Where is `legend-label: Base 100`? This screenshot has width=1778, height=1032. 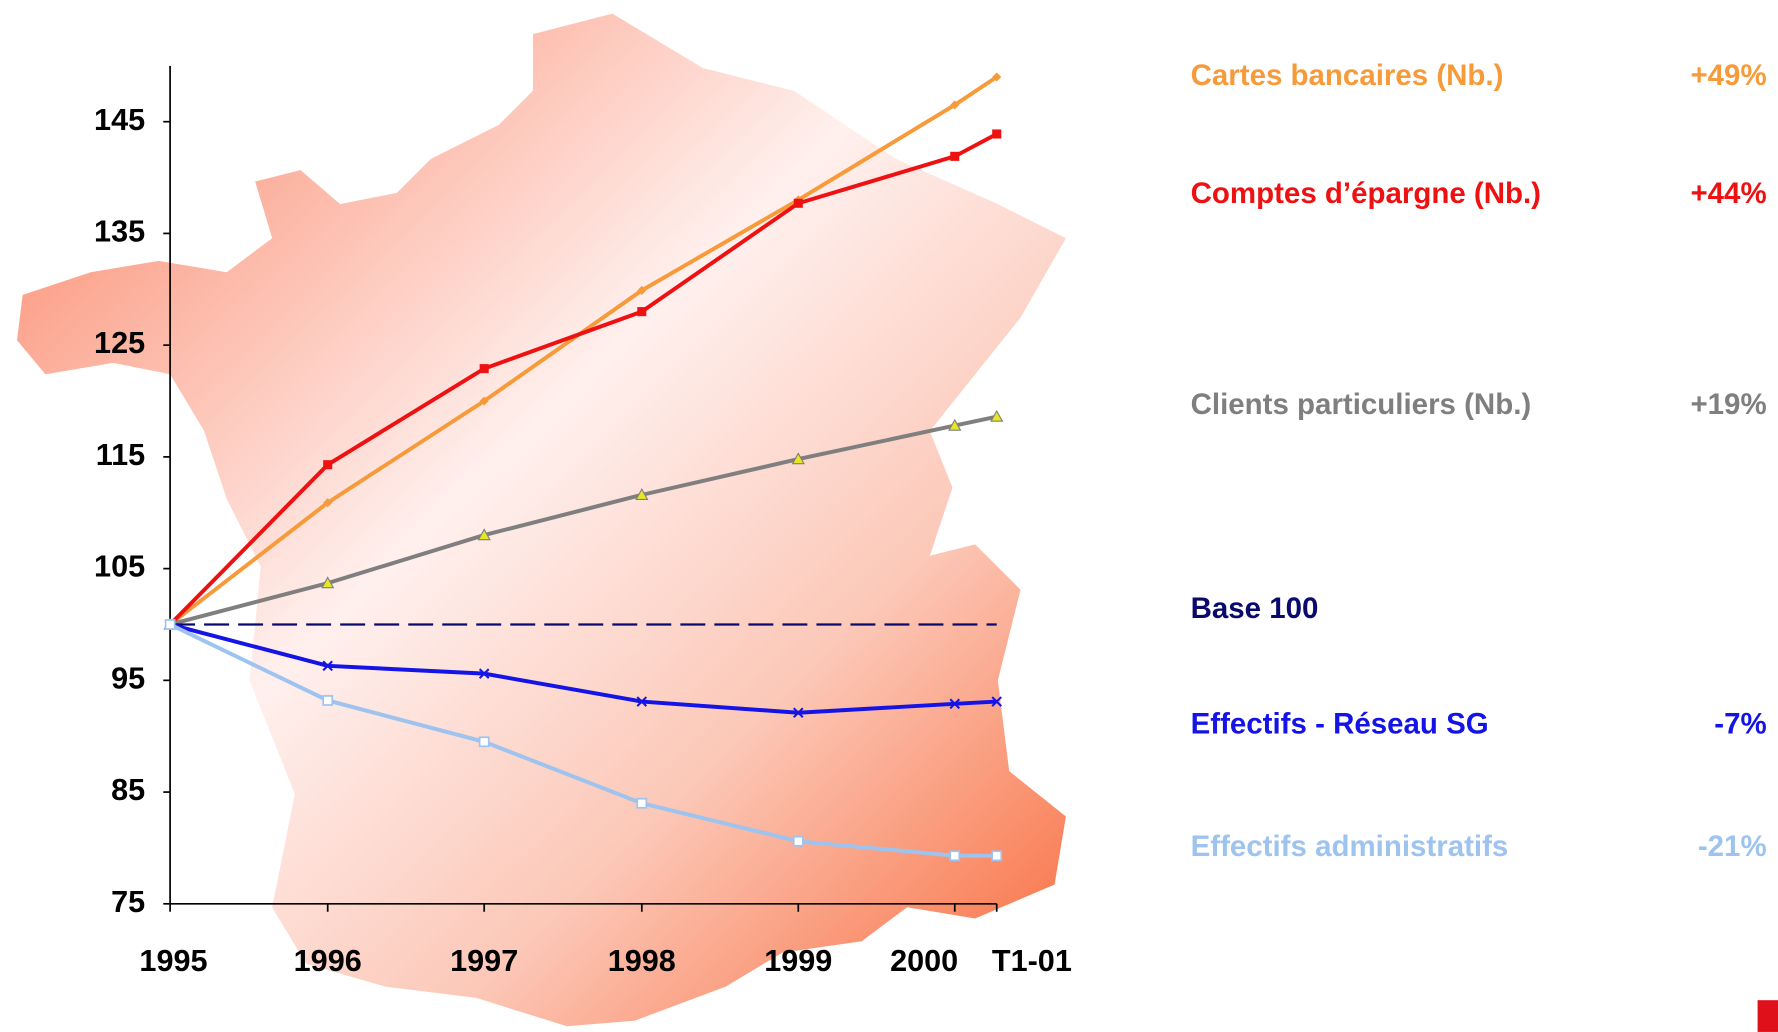 legend-label: Base 100 is located at coordinates (1255, 608).